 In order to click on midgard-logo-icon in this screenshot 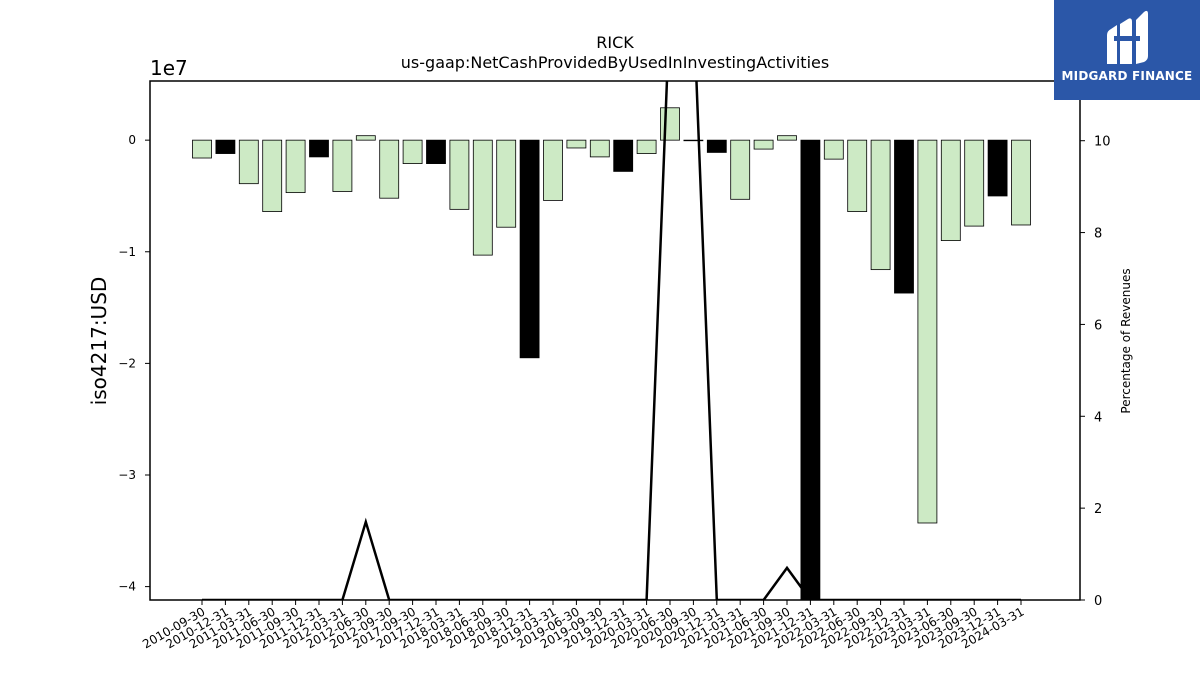, I will do `click(1127, 37)`.